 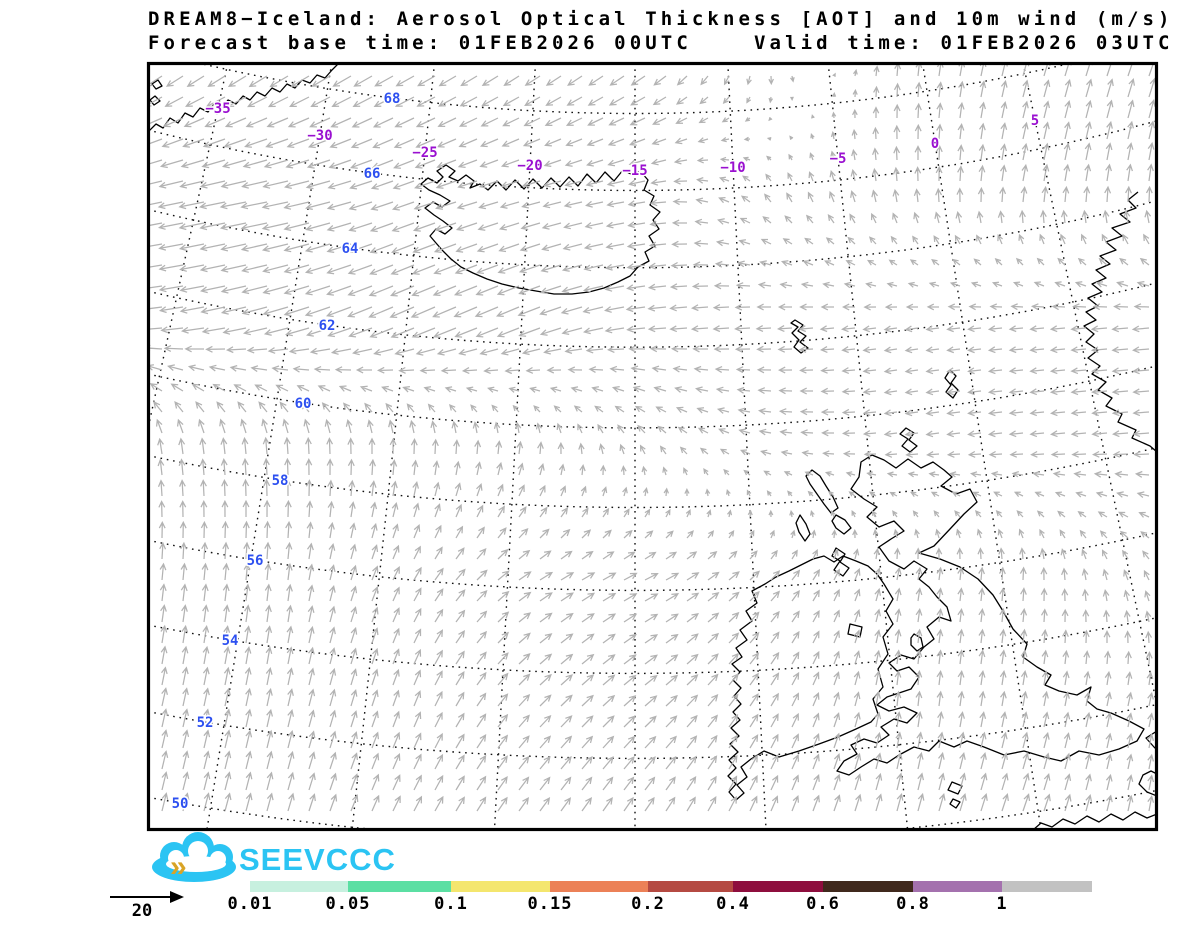 I want to click on meridian-−5, so click(x=868, y=446).